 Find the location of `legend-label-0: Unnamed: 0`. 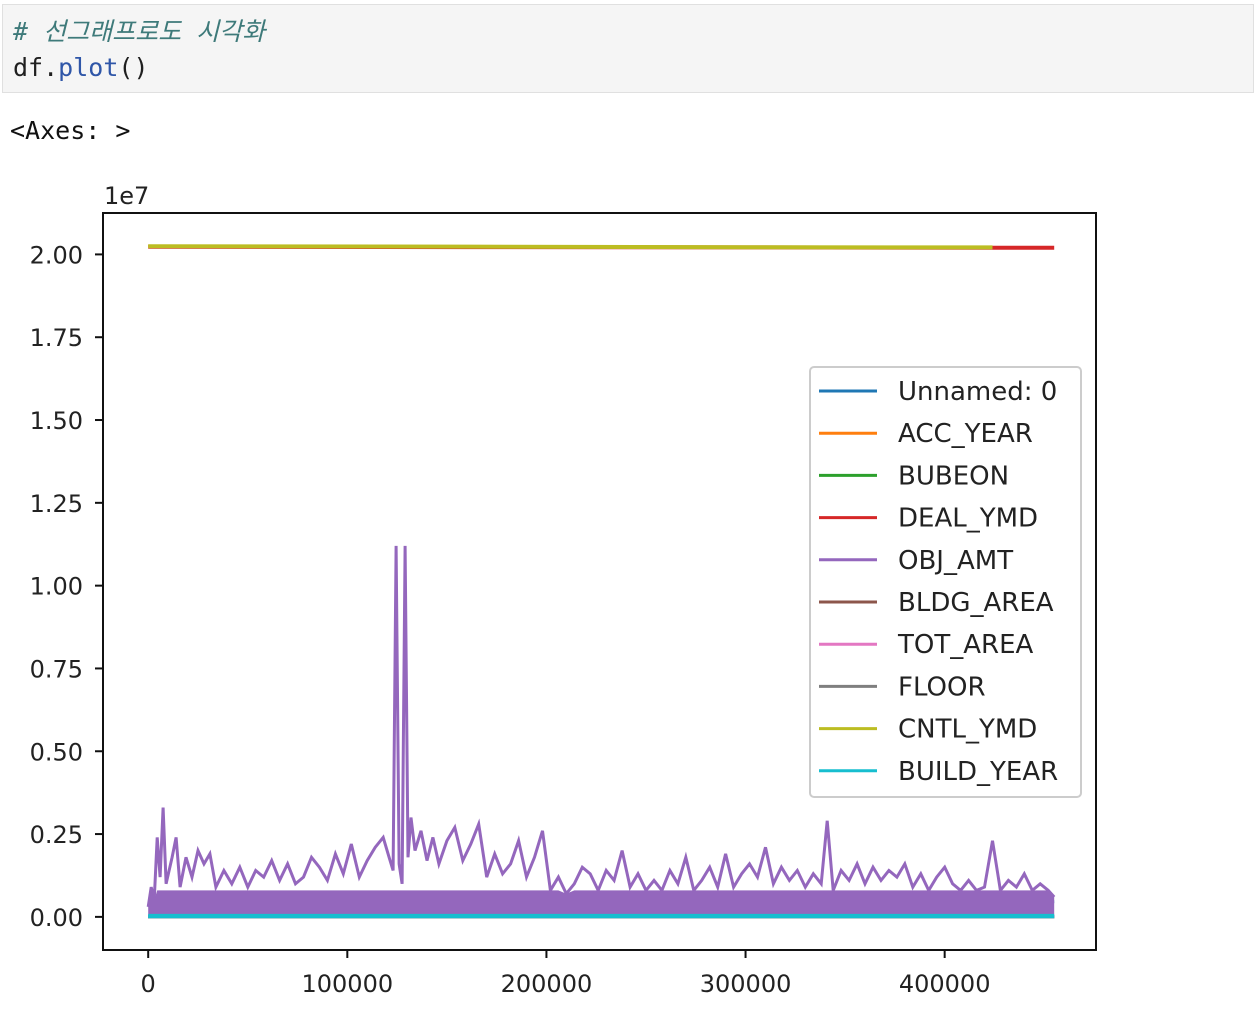

legend-label-0: Unnamed: 0 is located at coordinates (977, 392).